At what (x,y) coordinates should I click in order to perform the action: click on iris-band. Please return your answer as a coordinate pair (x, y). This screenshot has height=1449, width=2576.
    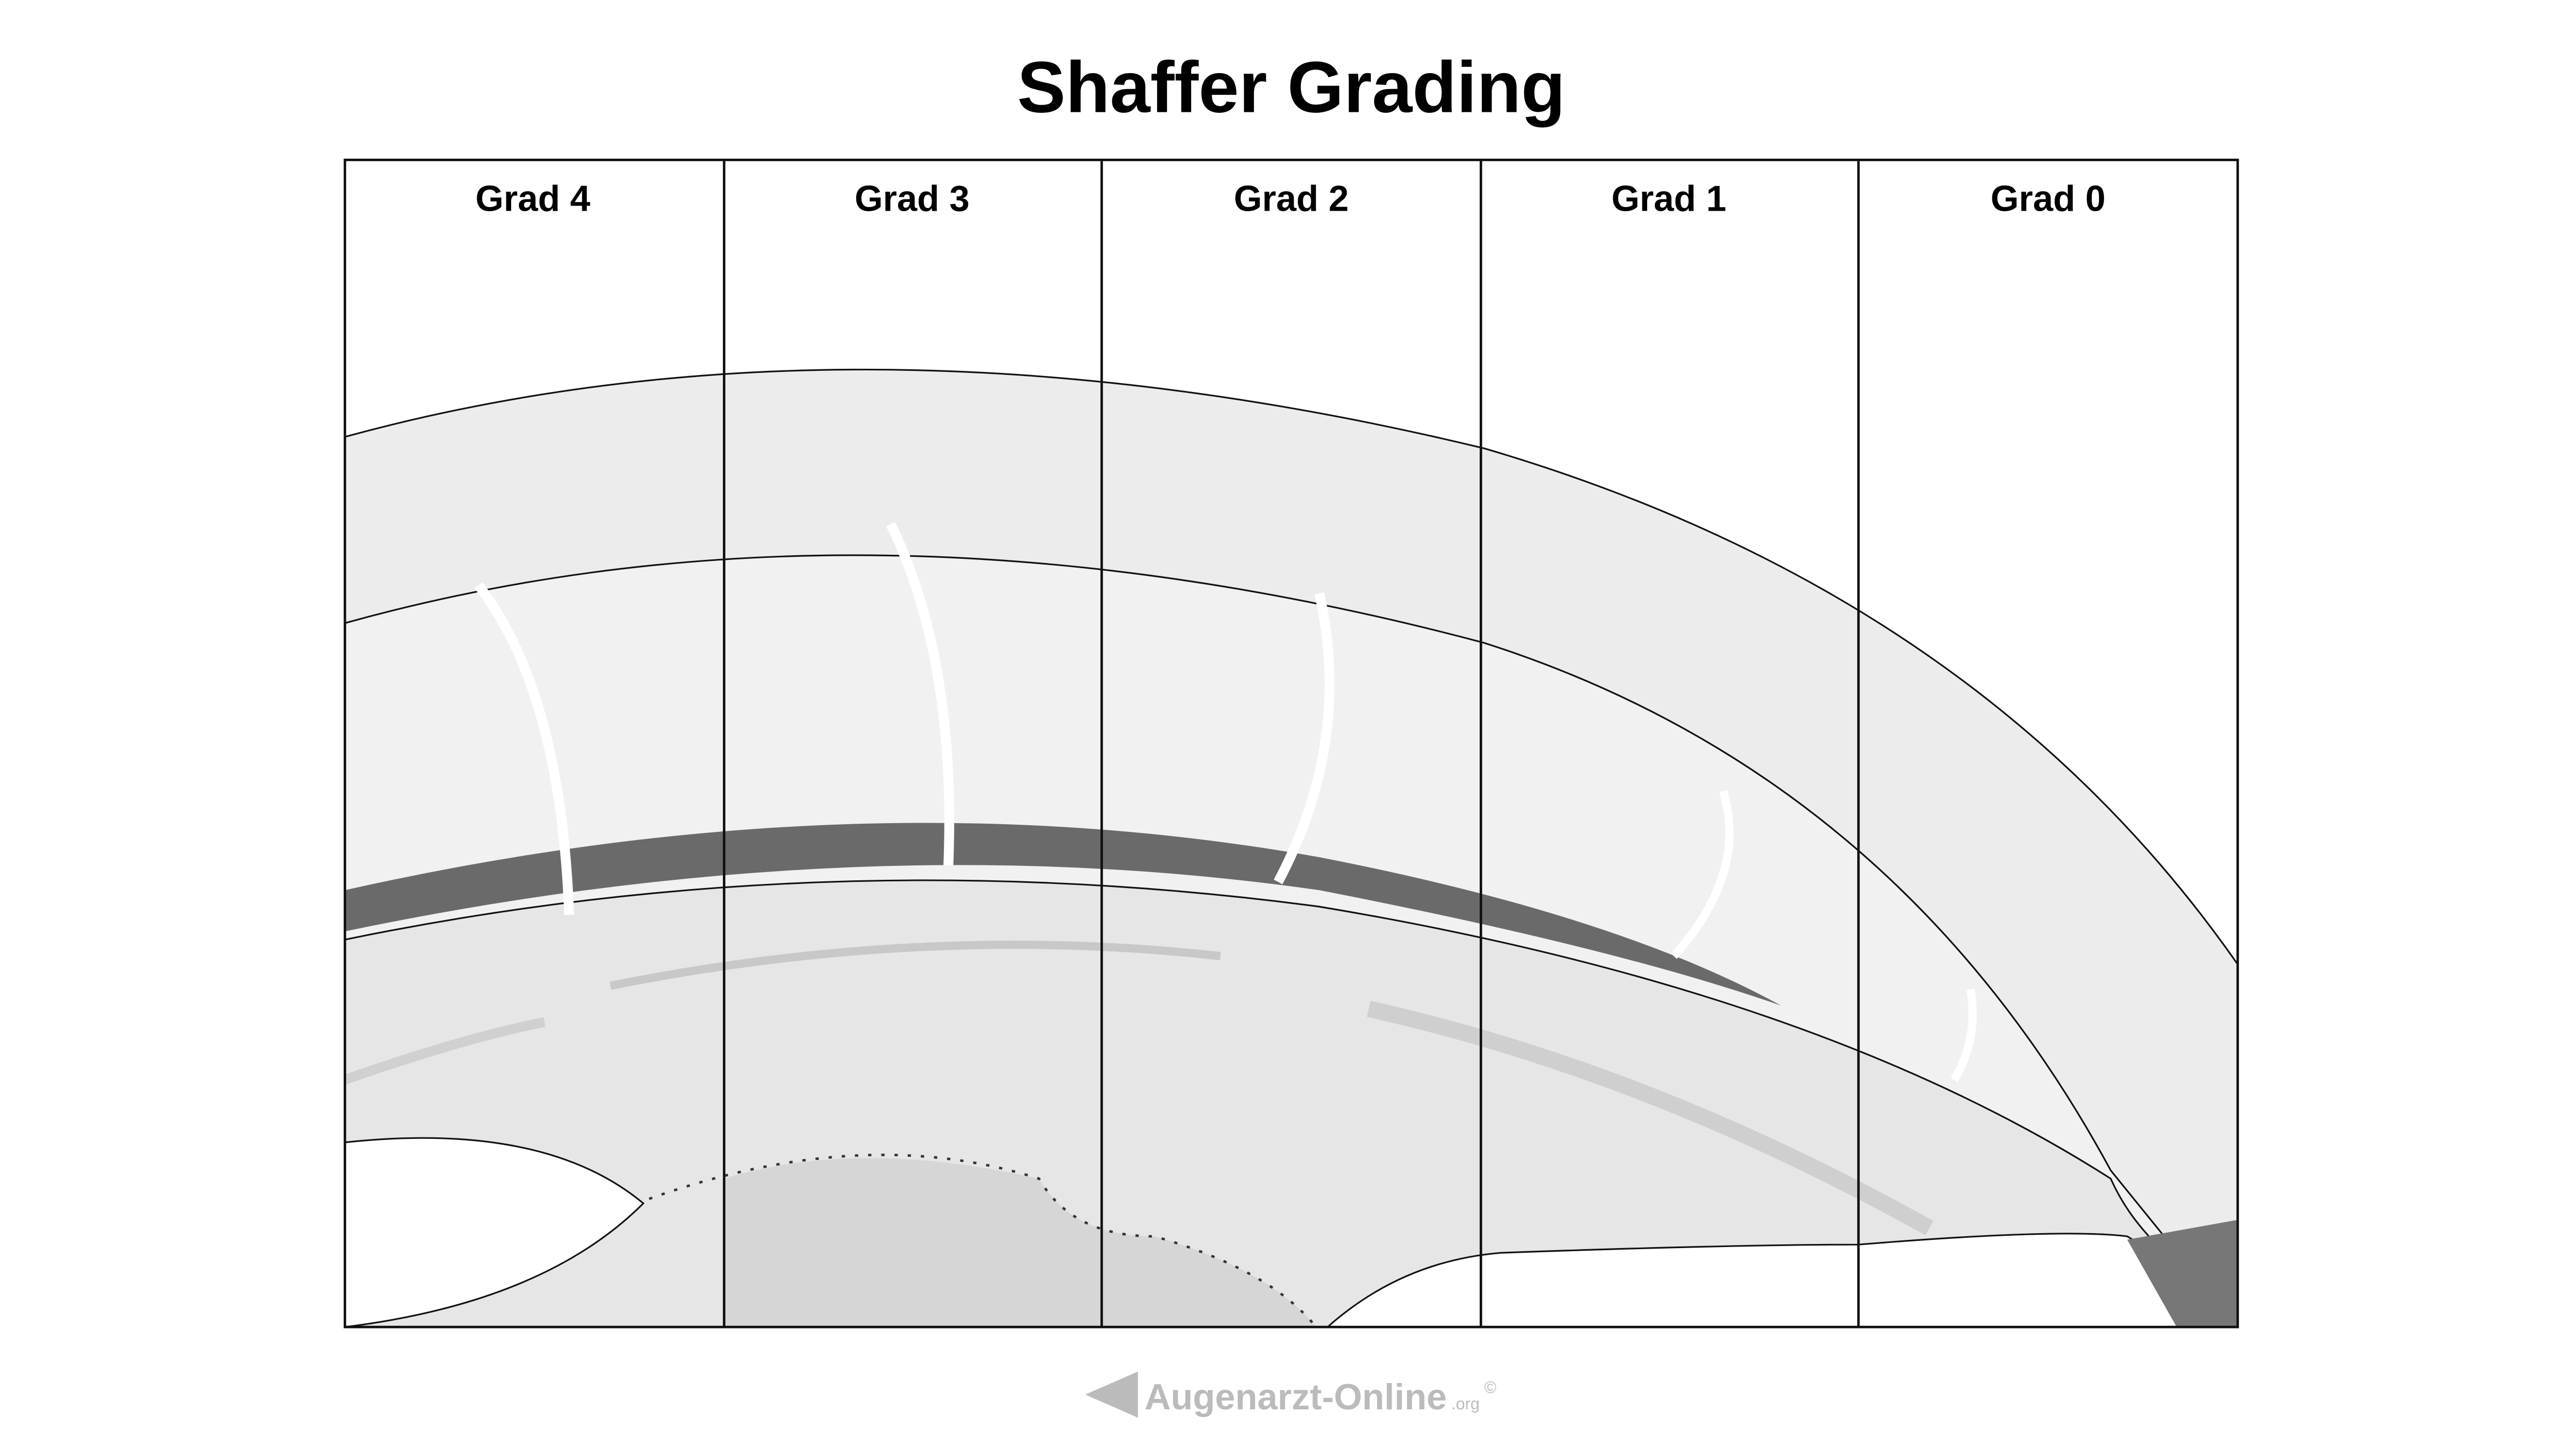
    Looking at the image, I should click on (1063, 914).